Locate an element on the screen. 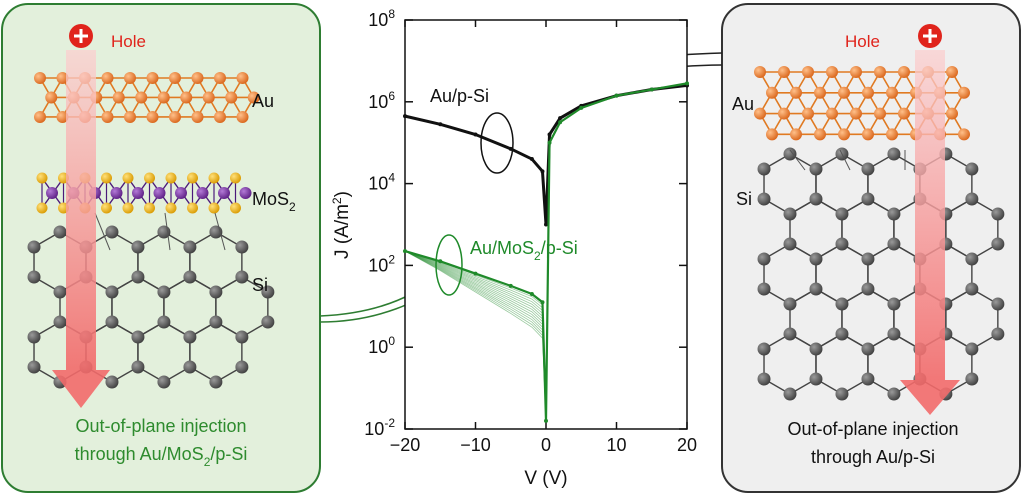  y-tick-label: 10⁻² is located at coordinates (379, 427).